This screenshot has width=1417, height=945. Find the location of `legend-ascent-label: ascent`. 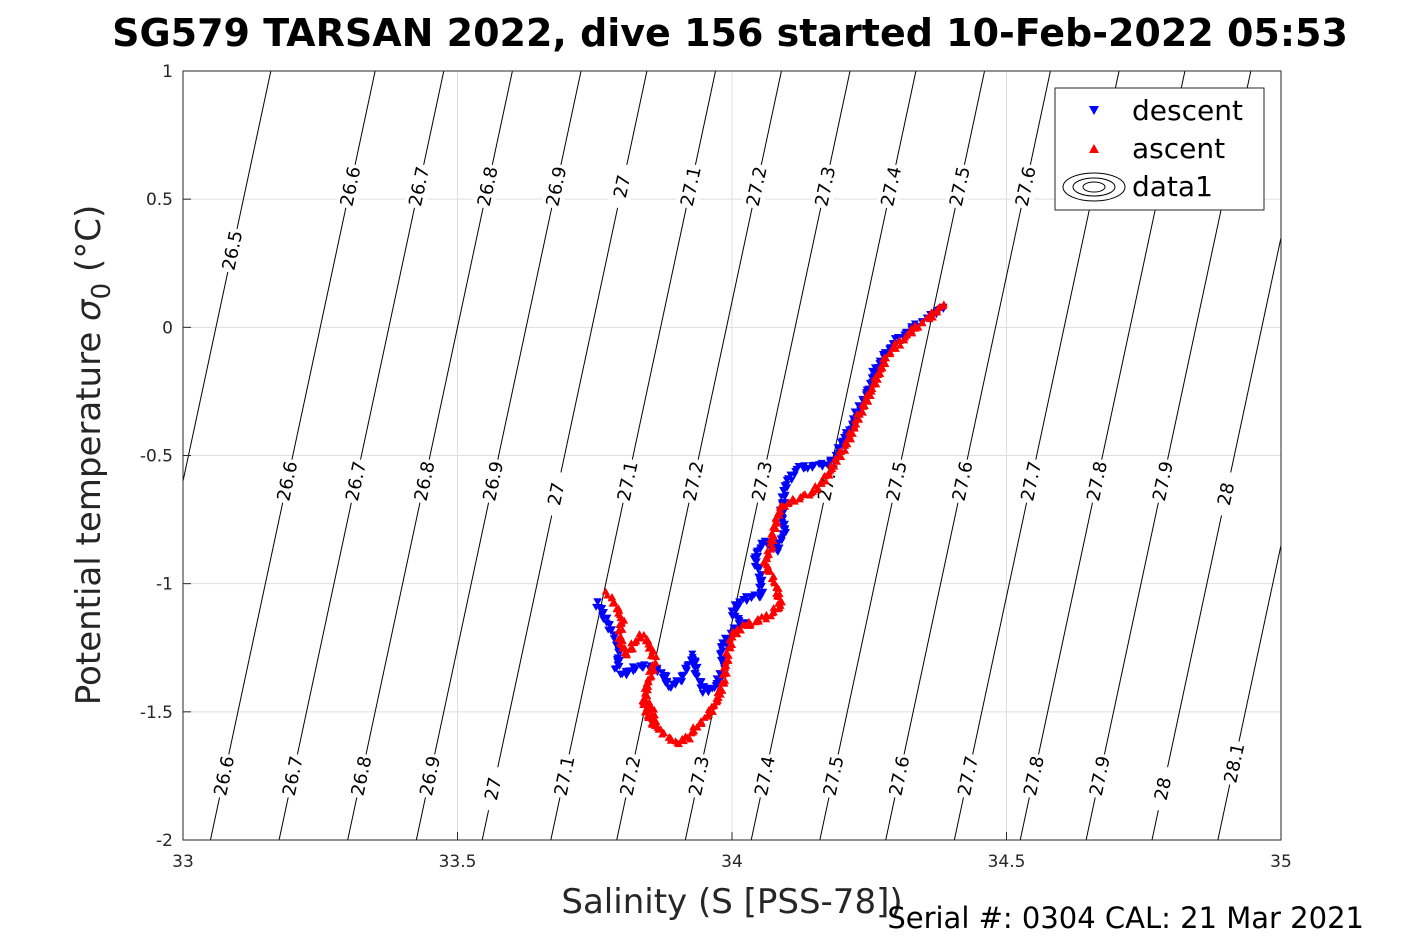

legend-ascent-label: ascent is located at coordinates (1178, 148).